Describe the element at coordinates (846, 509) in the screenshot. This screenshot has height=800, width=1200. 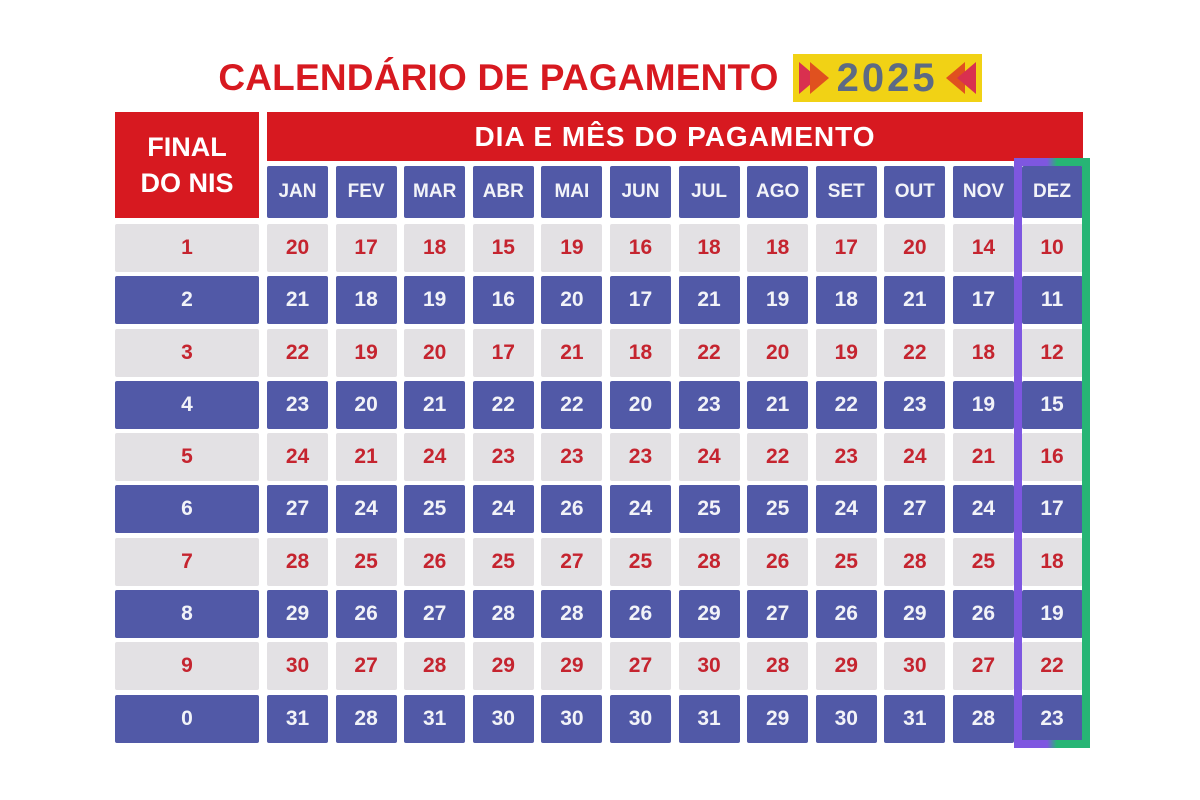
I see `day-cell-set: 24` at that location.